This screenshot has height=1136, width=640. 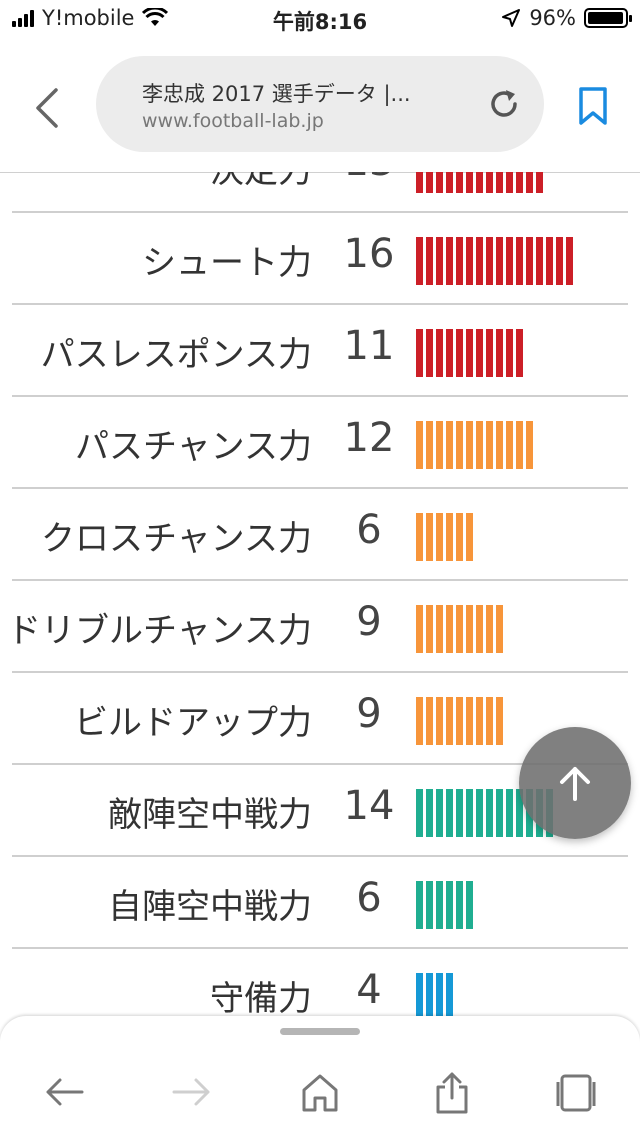 I want to click on stat-label: クロスチャンス力, so click(x=176, y=539).